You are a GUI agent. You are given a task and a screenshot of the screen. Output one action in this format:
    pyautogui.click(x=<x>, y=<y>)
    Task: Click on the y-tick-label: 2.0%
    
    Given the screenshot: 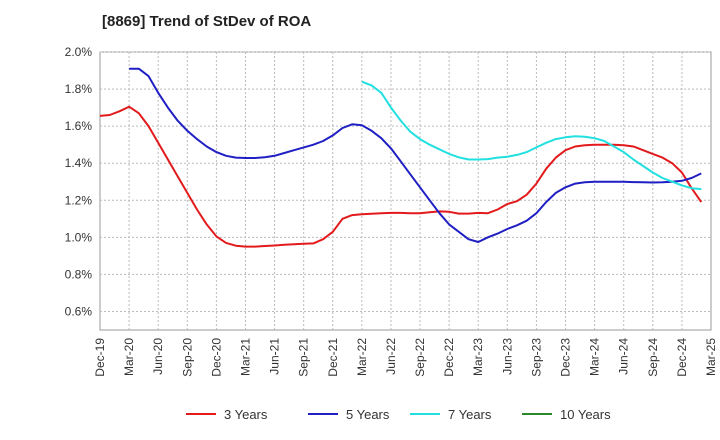 What is the action you would take?
    pyautogui.click(x=79, y=52)
    